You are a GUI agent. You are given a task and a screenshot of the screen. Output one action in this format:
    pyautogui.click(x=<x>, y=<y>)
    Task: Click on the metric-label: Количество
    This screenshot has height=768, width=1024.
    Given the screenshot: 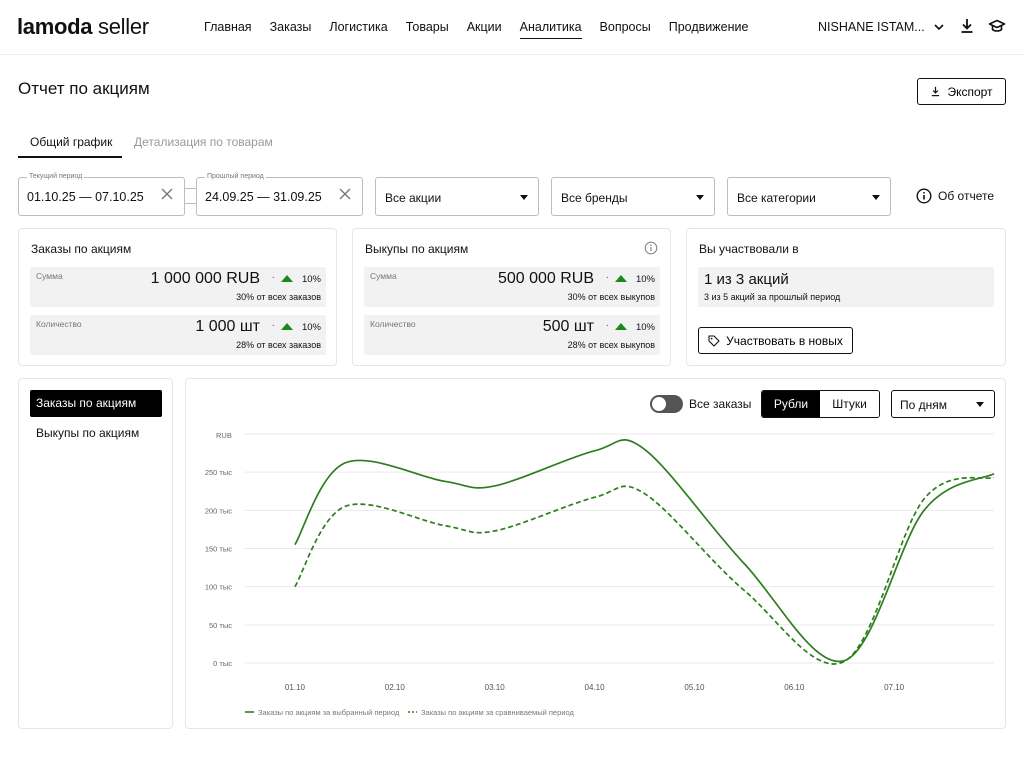 What is the action you would take?
    pyautogui.click(x=393, y=324)
    